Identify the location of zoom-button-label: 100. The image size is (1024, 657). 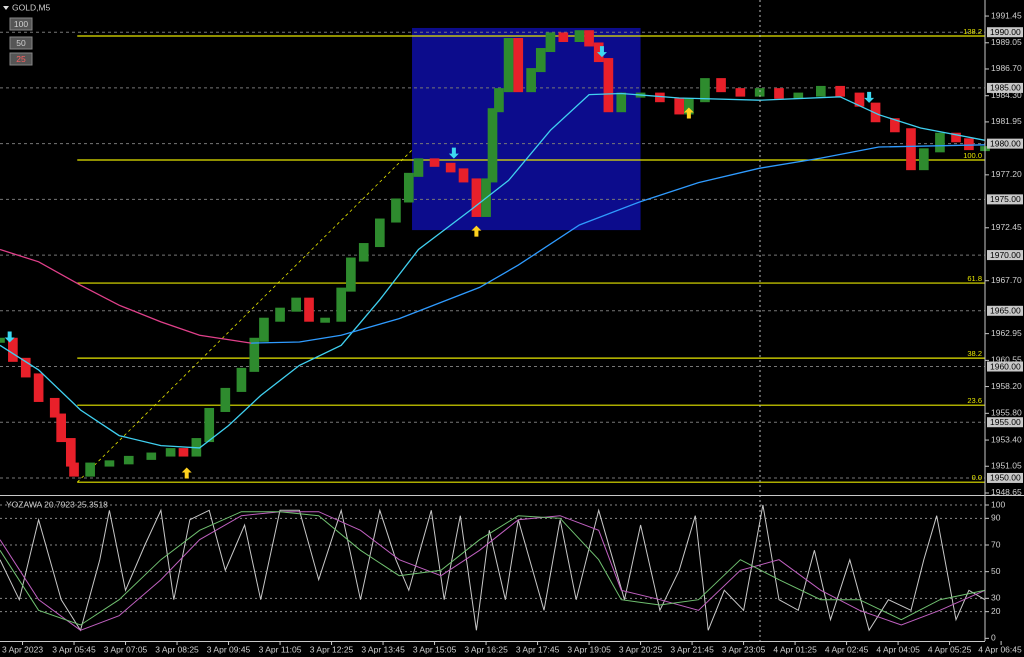
(21, 24).